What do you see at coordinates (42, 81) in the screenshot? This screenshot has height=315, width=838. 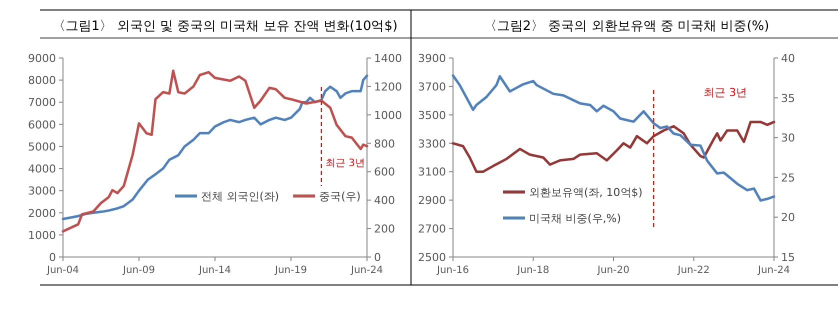 I see `y-tick-label: 8000` at bounding box center [42, 81].